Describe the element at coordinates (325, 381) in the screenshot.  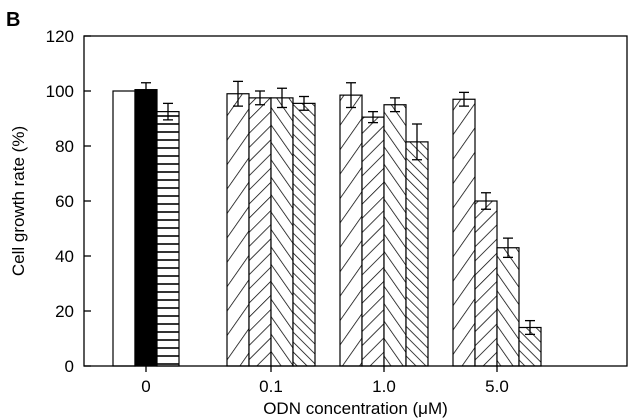
I see `x-axis-ticks: 0 0.1 1.0 5.0` at that location.